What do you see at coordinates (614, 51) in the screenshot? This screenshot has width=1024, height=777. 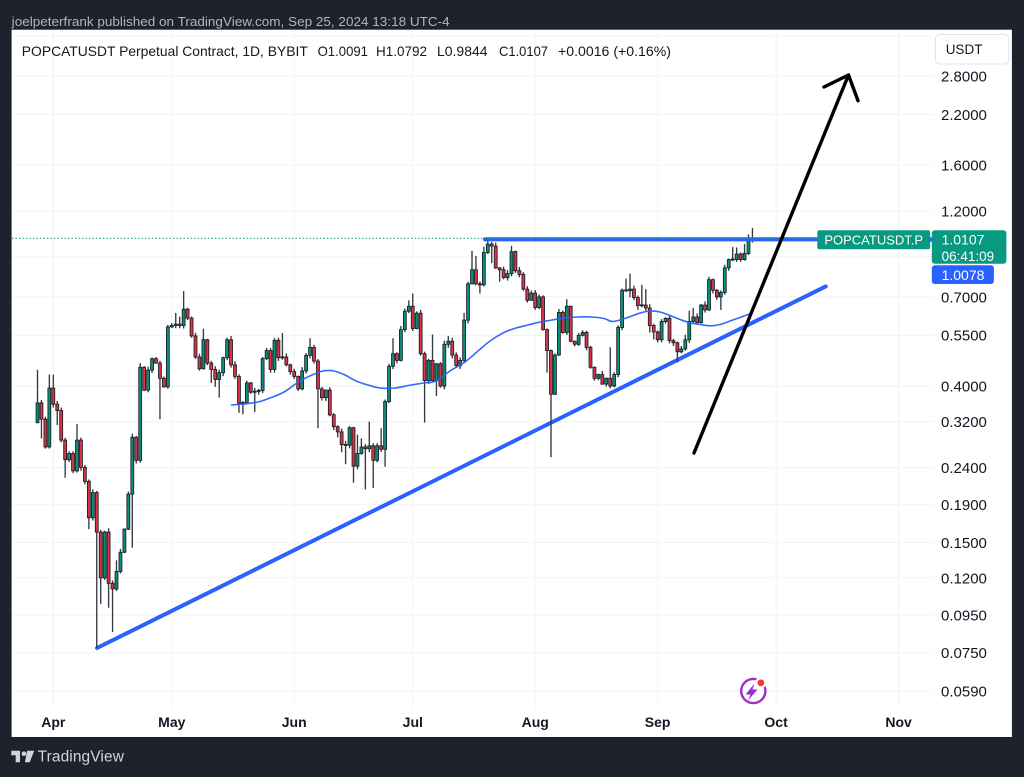 I see `svg-text: +0.0016 (+0.16%)` at bounding box center [614, 51].